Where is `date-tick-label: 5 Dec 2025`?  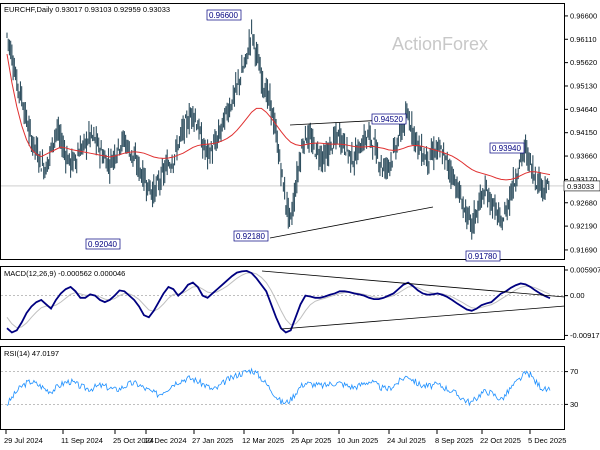
date-tick-label: 5 Dec 2025 is located at coordinates (547, 440).